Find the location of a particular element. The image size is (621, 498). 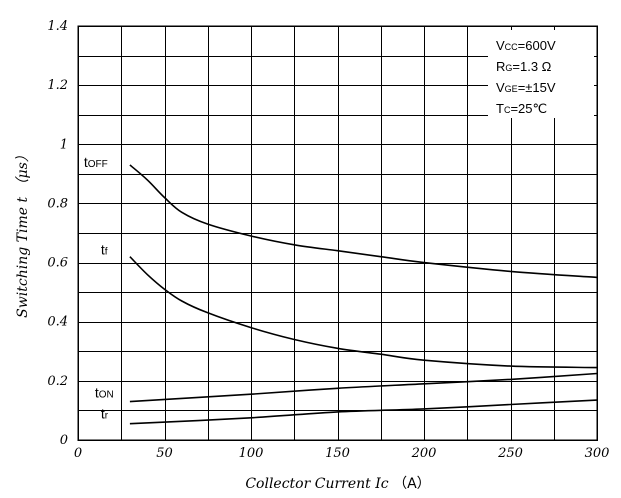

y-tick-label: 0 is located at coordinates (64, 440).